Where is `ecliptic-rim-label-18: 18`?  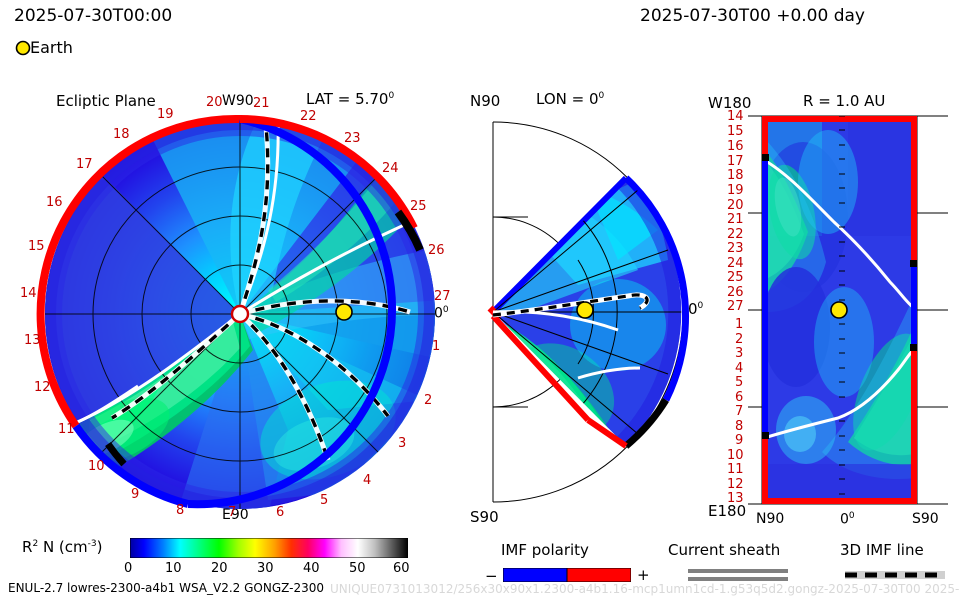 ecliptic-rim-label-18: 18 is located at coordinates (121, 134).